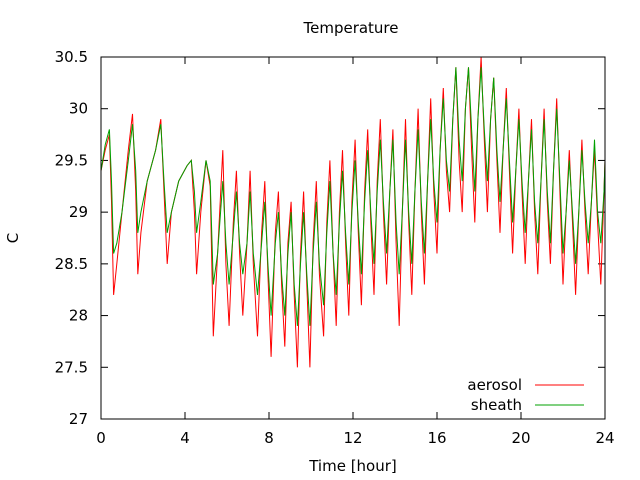 The width and height of the screenshot is (640, 480). Describe the element at coordinates (436, 438) in the screenshot. I see `x-tick-label: 16` at that location.